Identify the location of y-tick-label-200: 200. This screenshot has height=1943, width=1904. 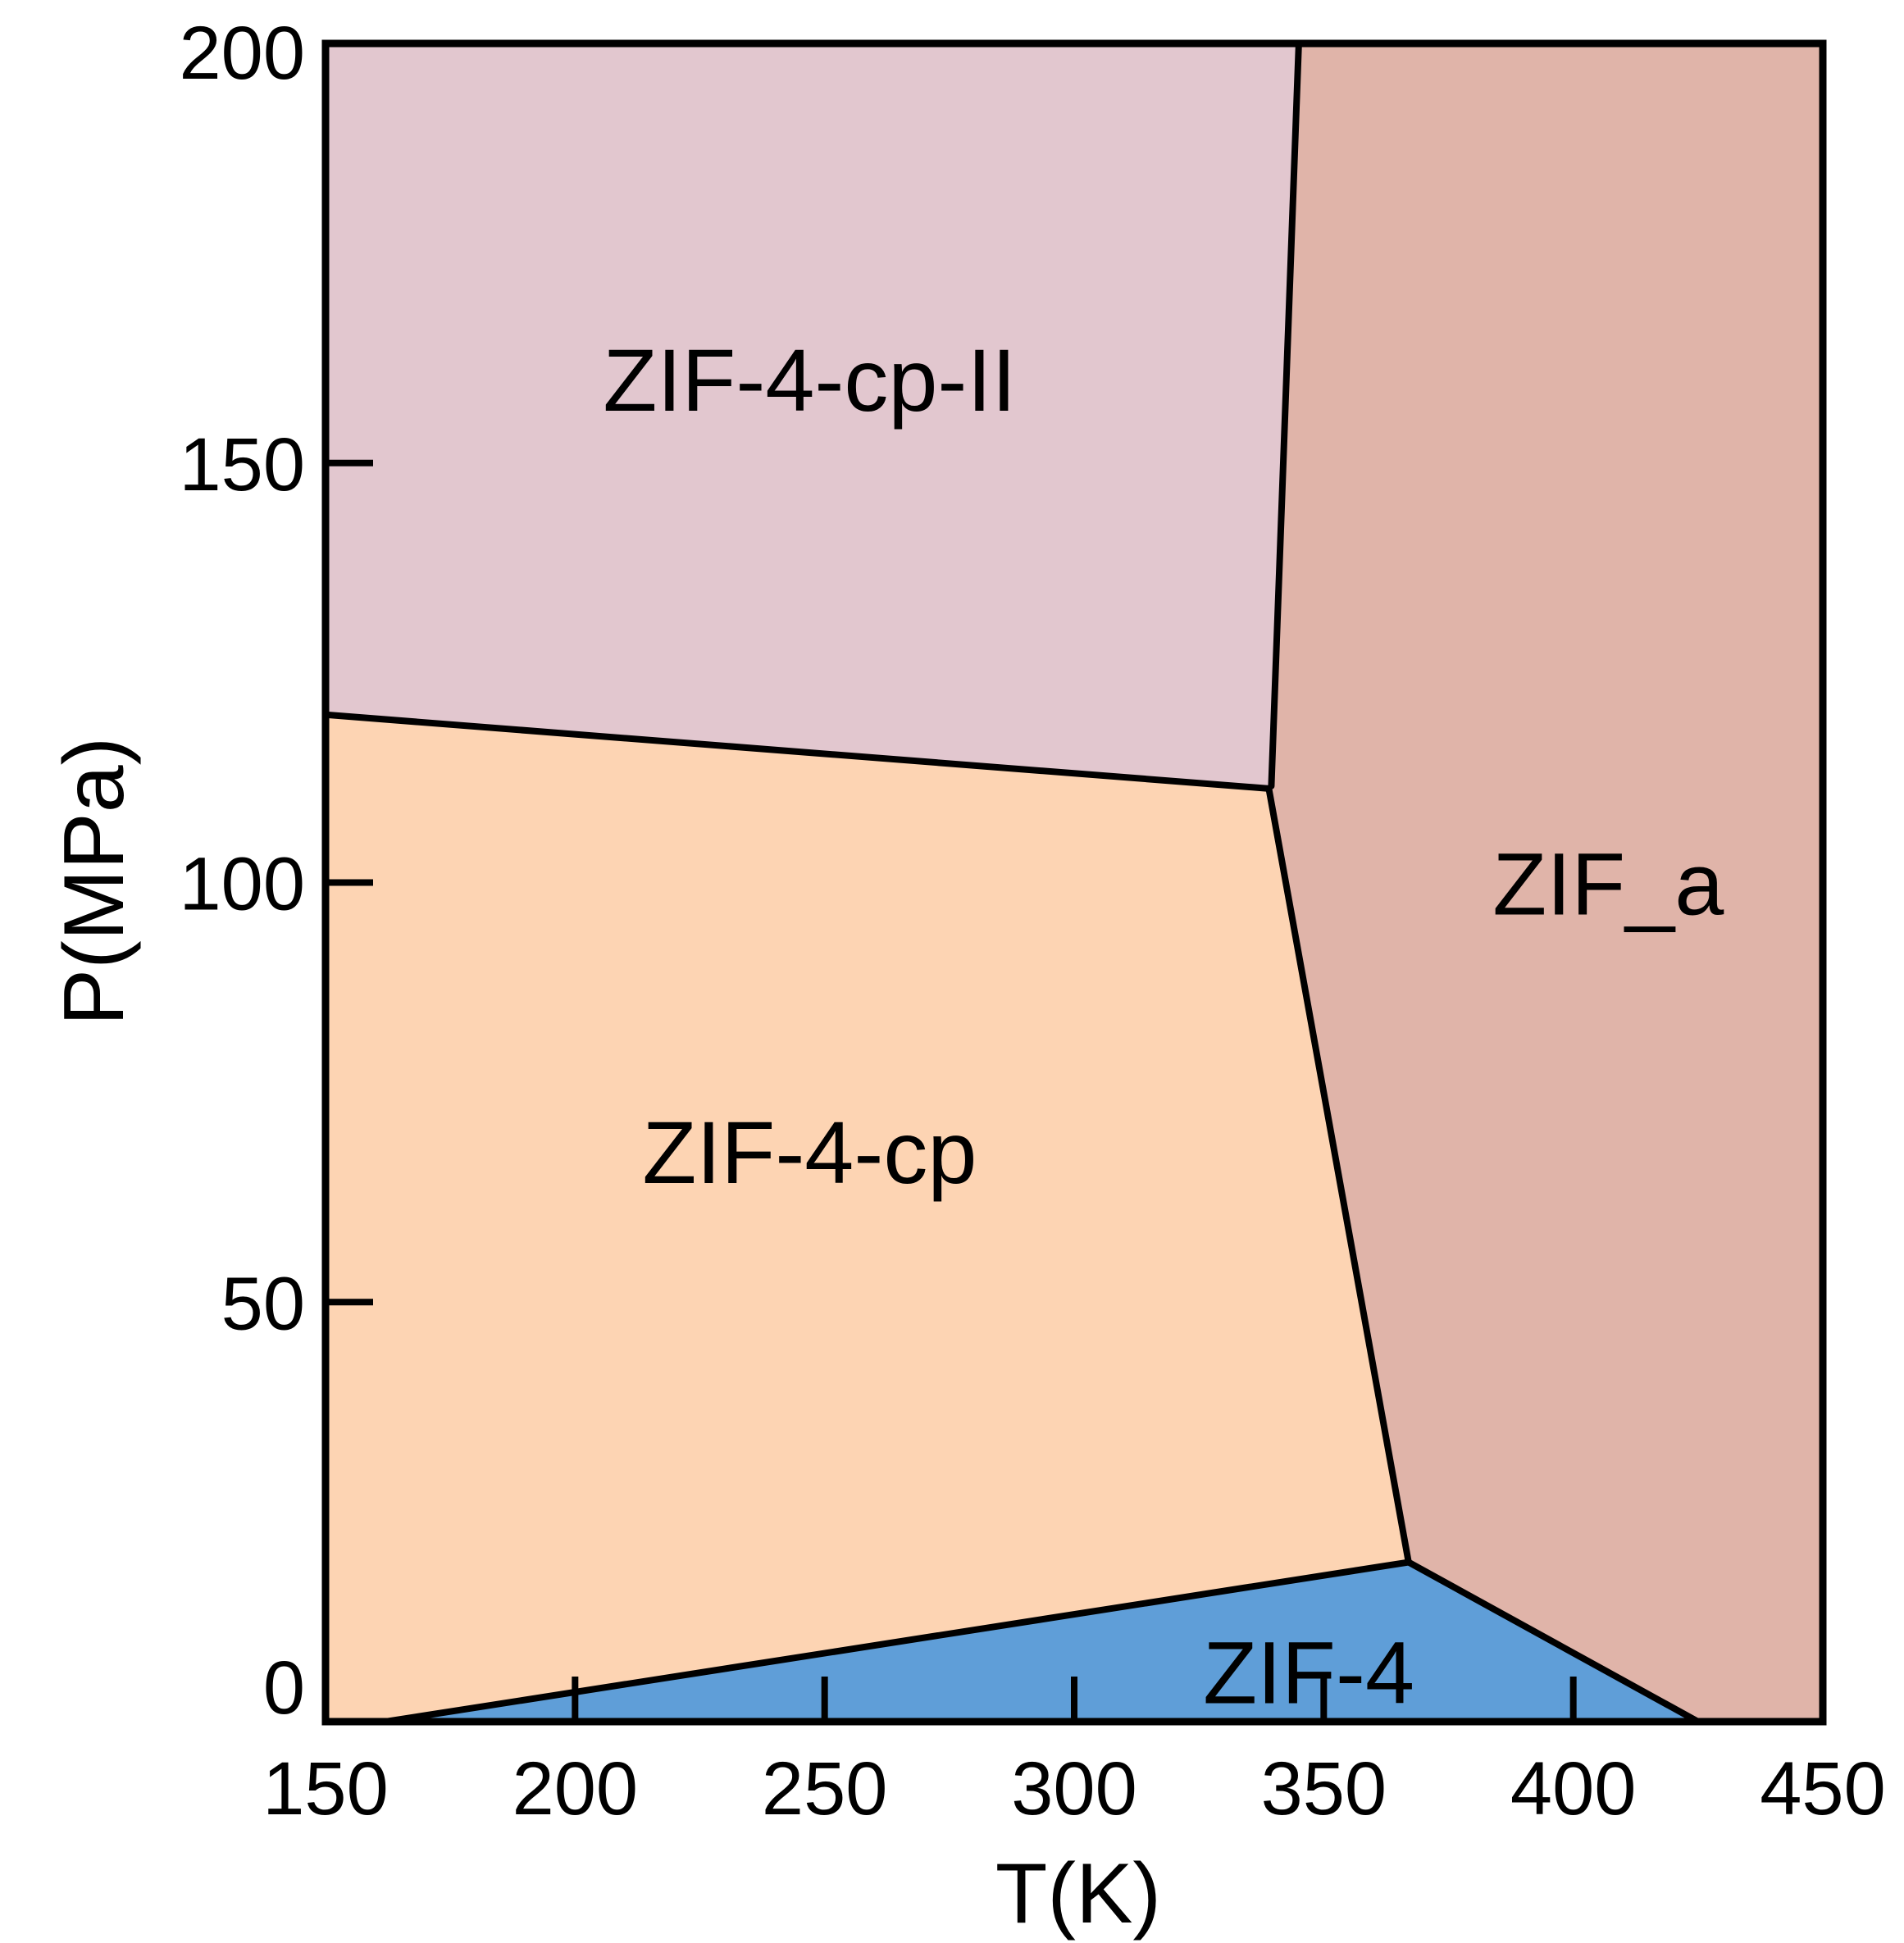
(243, 53).